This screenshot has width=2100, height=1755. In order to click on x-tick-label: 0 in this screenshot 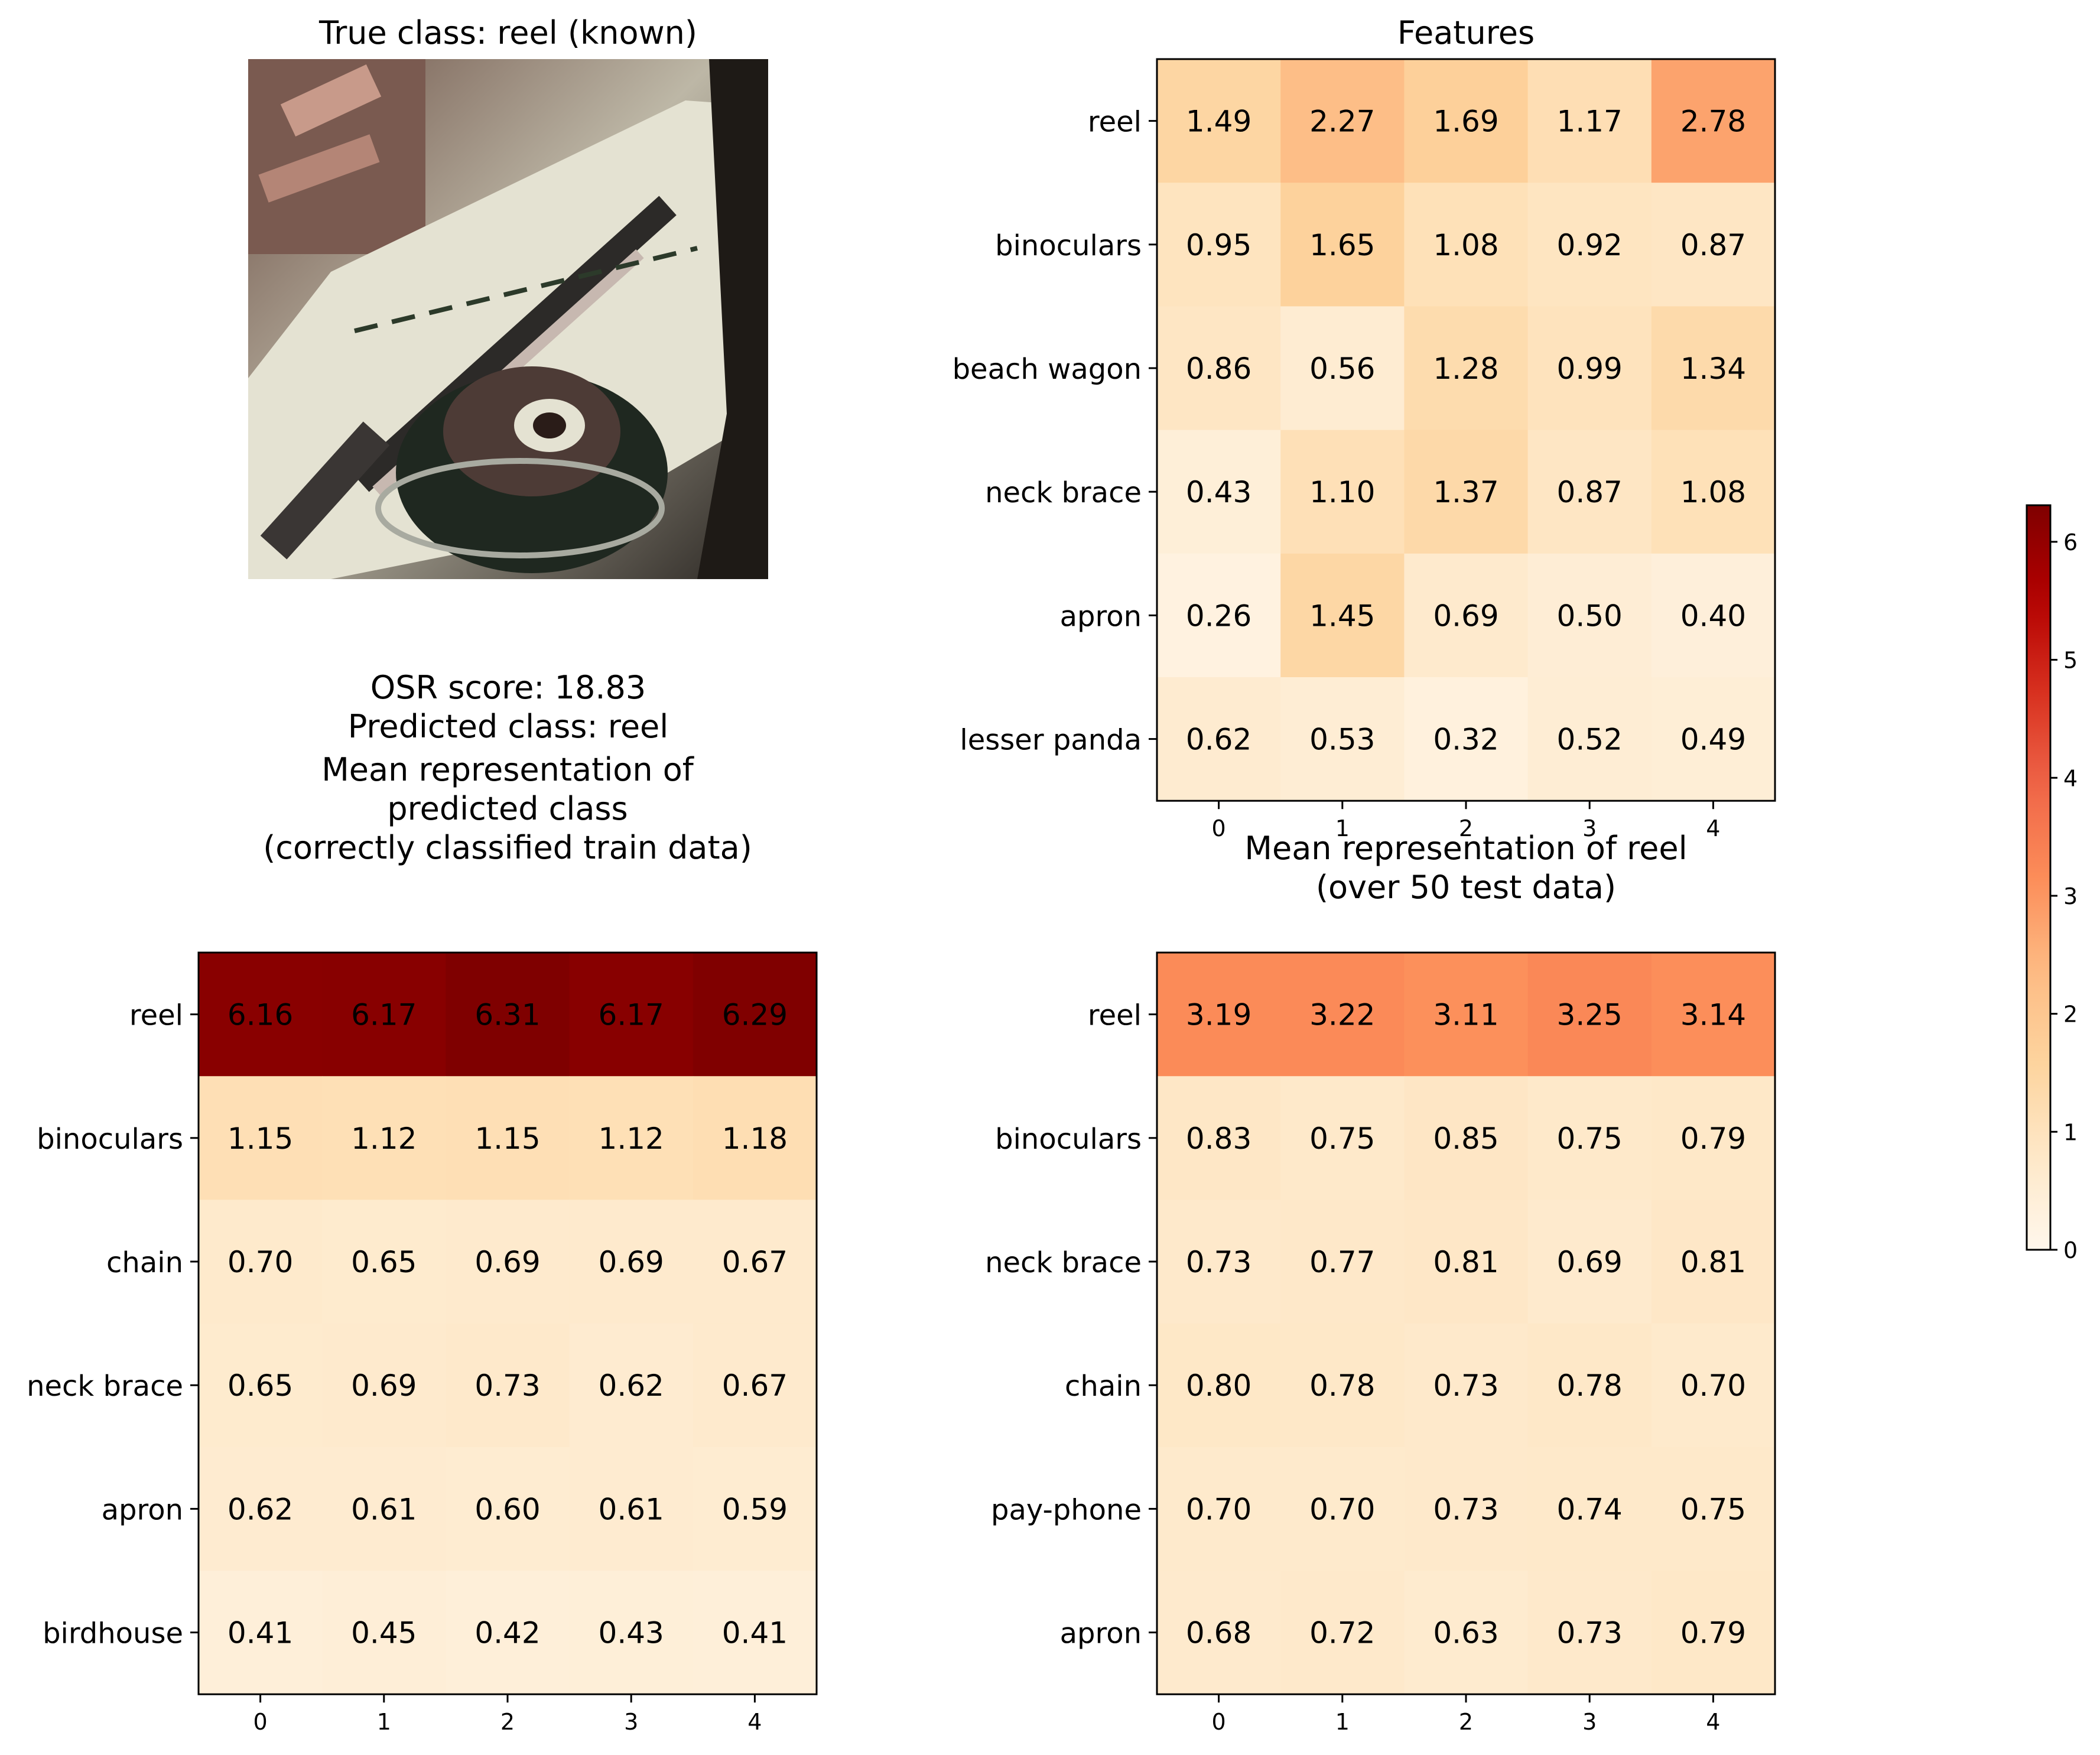, I will do `click(1219, 828)`.